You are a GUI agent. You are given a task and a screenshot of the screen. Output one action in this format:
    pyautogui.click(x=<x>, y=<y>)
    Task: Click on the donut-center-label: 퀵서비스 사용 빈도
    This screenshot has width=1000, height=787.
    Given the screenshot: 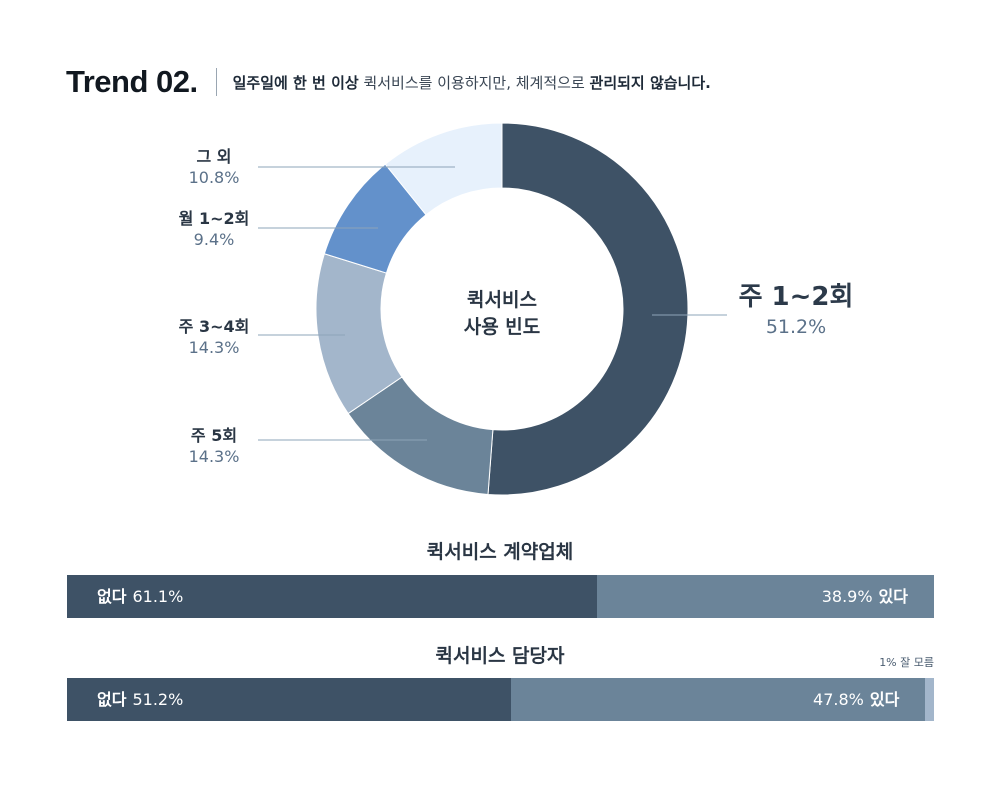 What is the action you would take?
    pyautogui.click(x=502, y=314)
    